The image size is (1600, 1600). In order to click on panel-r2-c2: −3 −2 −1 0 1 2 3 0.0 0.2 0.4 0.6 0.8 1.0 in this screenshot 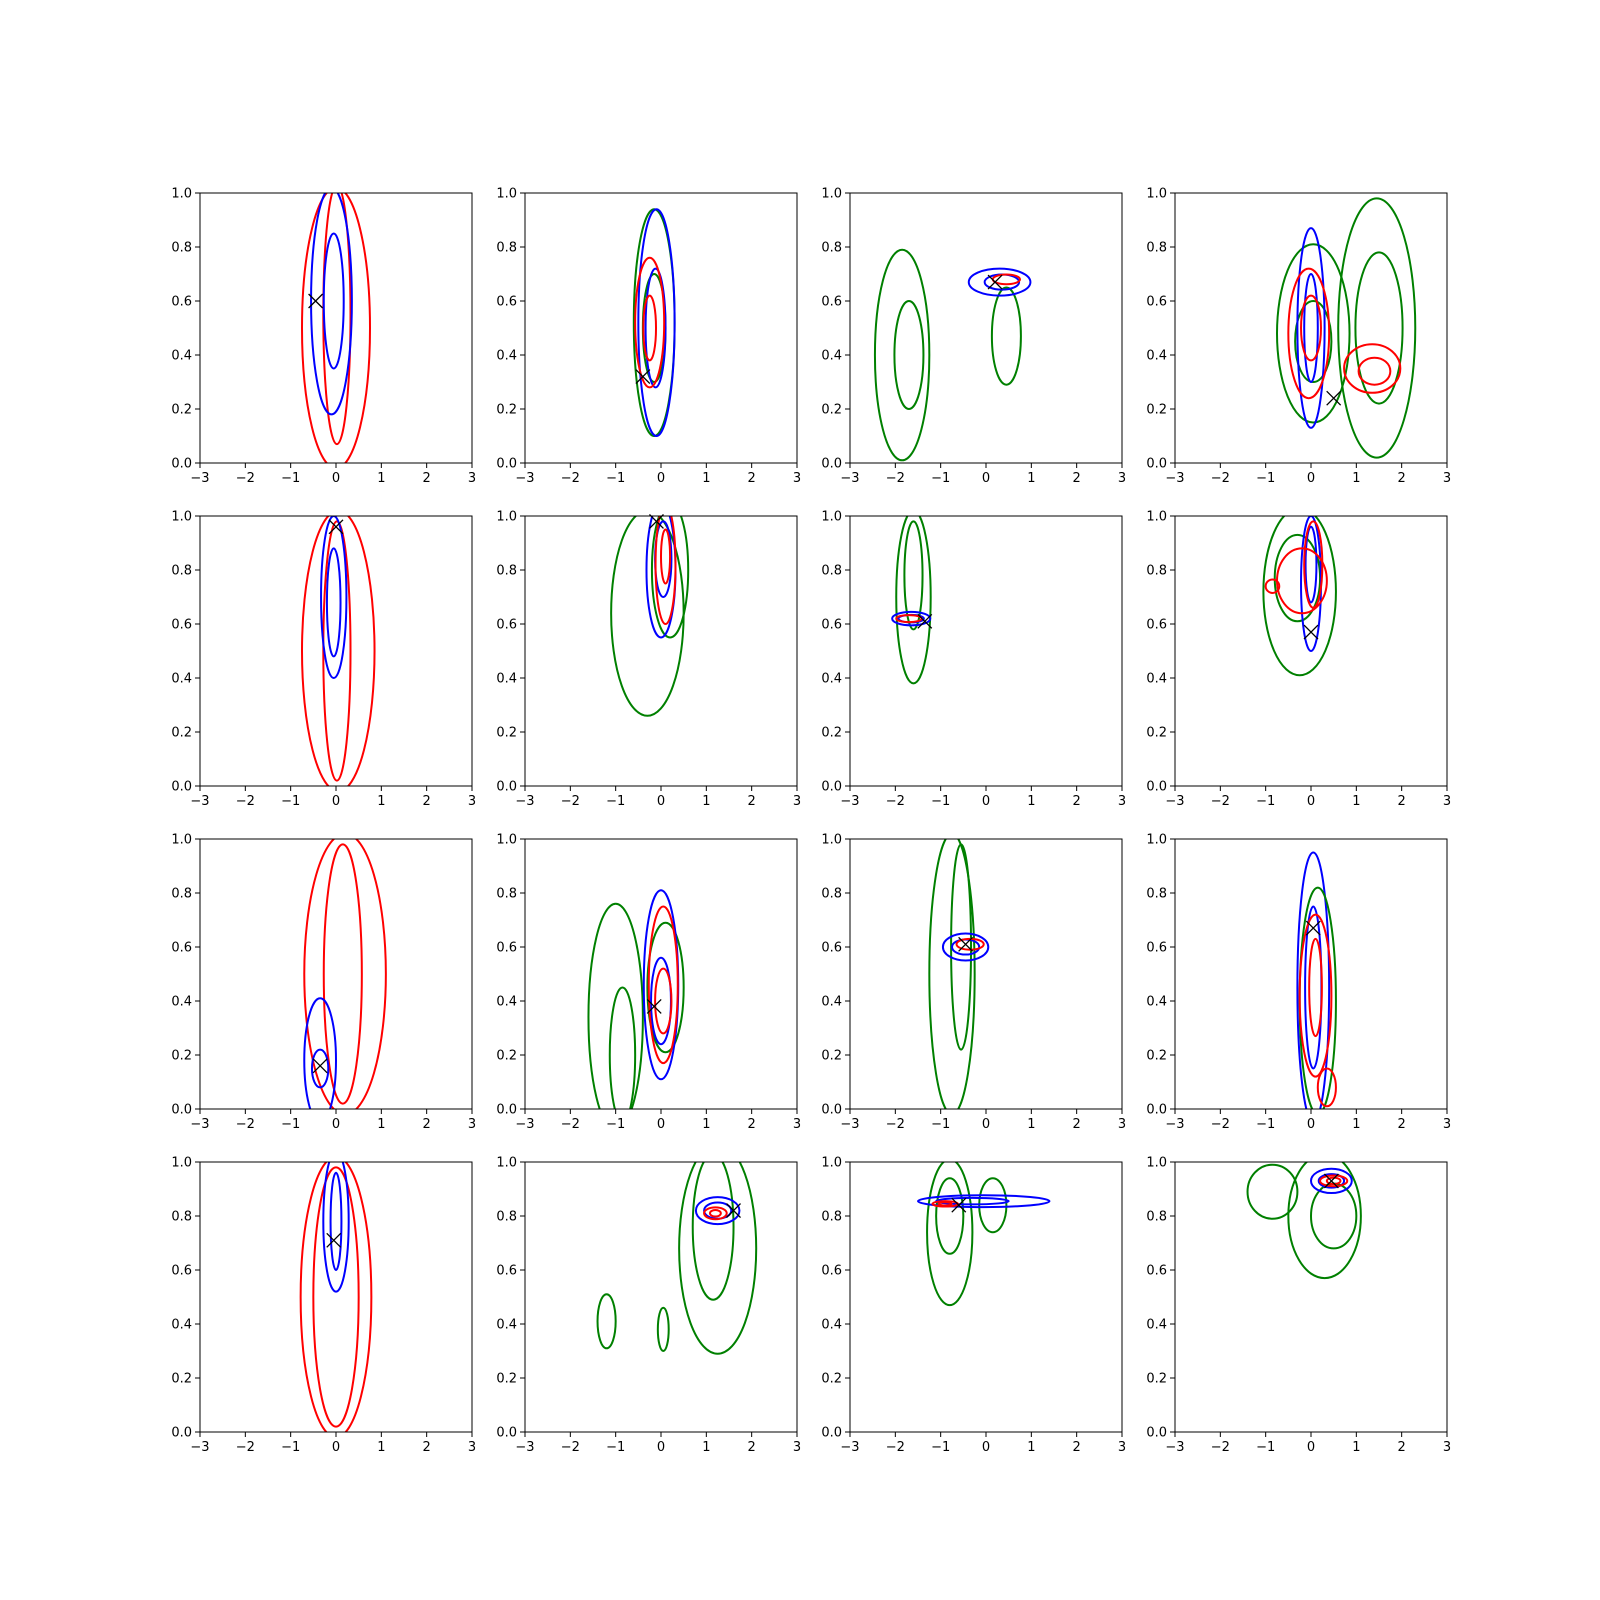, I will do `click(648, 660)`.